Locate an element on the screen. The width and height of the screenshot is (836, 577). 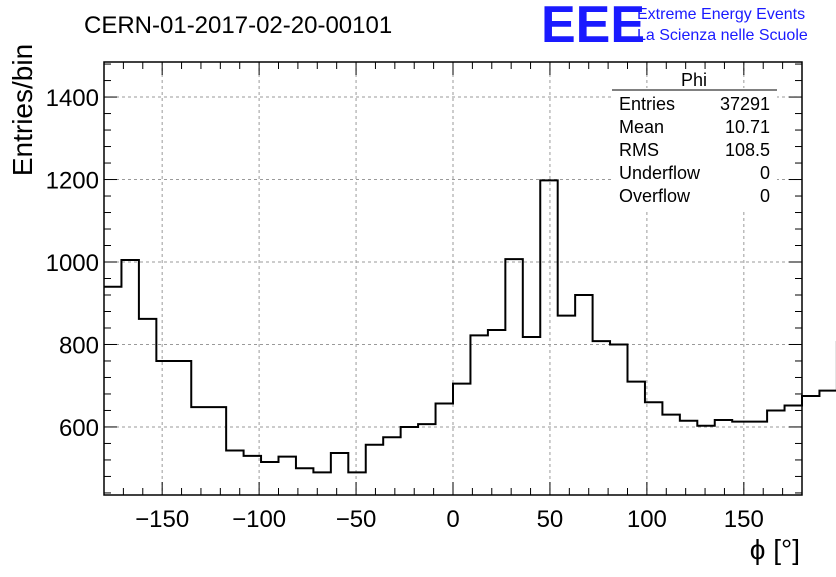
stats-background is located at coordinates (694, 149).